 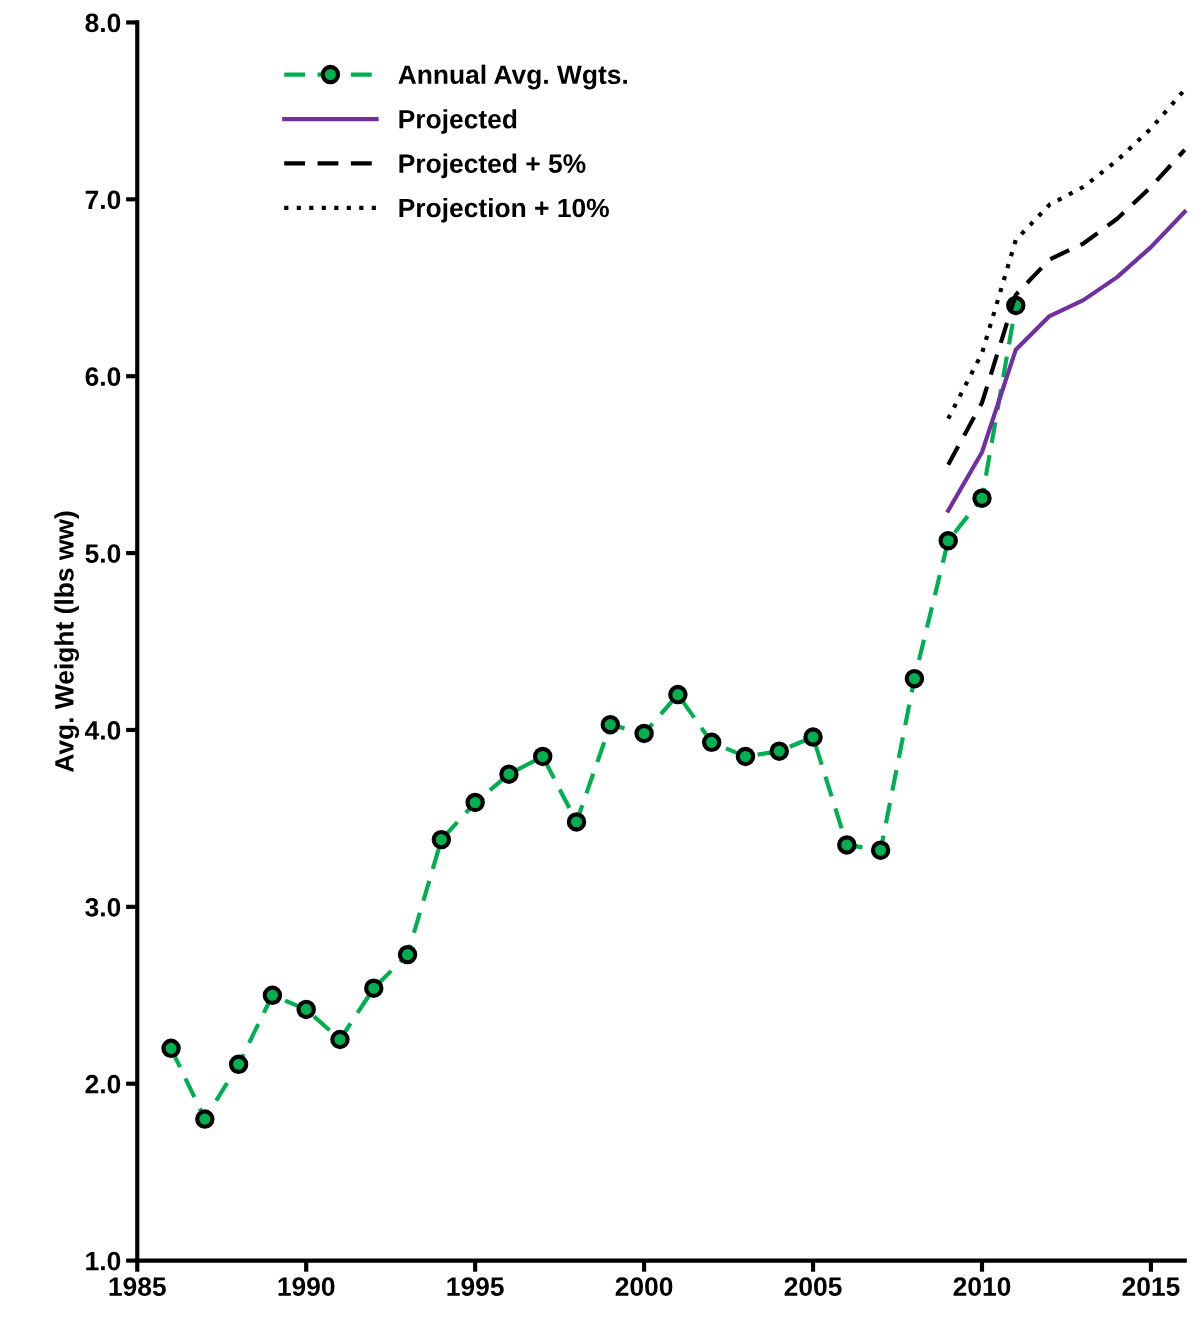 What do you see at coordinates (103, 907) in the screenshot?
I see `y-tick-label: 3.0` at bounding box center [103, 907].